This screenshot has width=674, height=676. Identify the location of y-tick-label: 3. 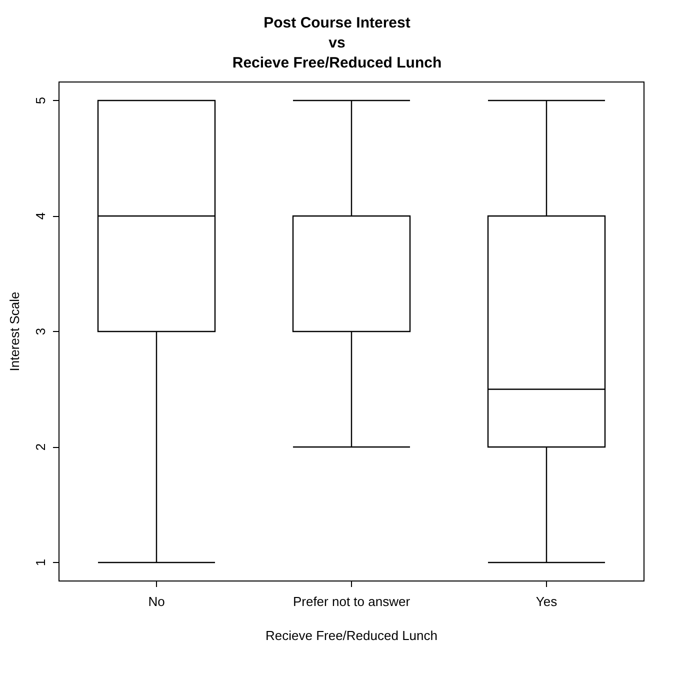
(40, 332).